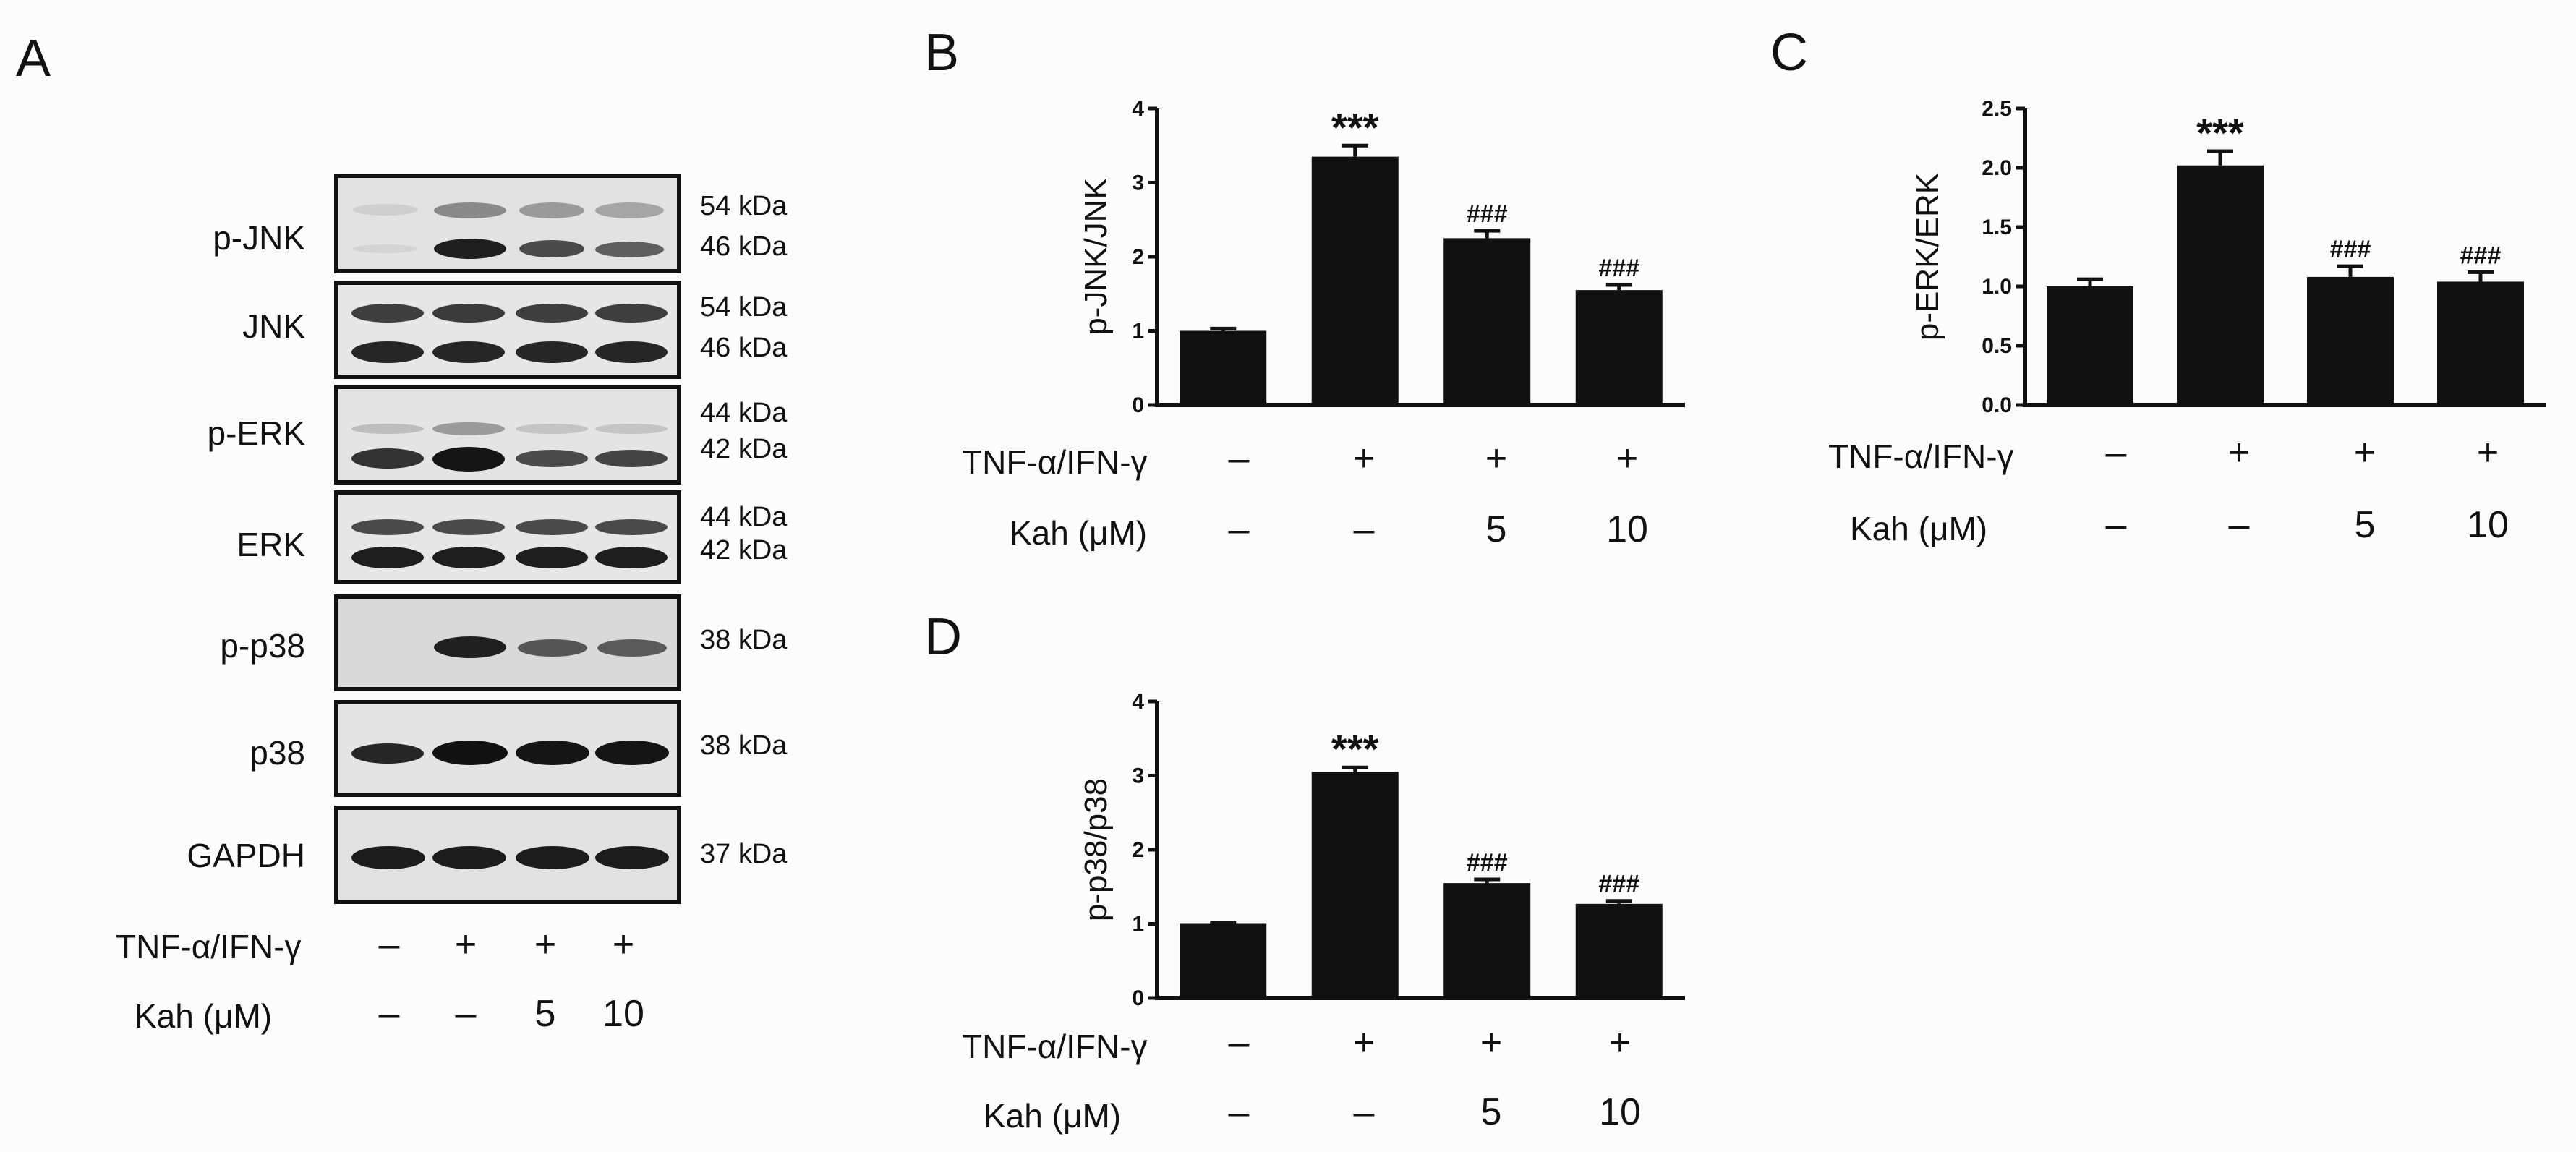  Describe the element at coordinates (273, 326) in the screenshot. I see `blot-label-jnk: JNK` at that location.